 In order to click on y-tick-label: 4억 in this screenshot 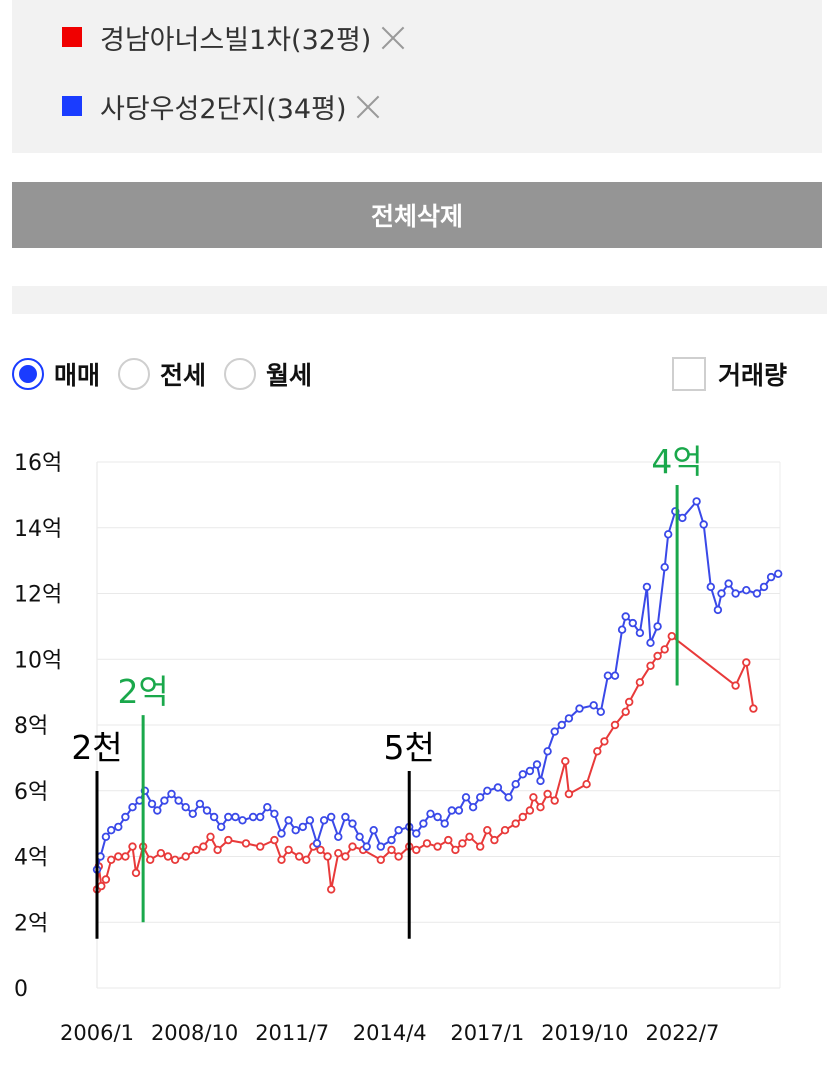, I will do `click(31, 858)`.